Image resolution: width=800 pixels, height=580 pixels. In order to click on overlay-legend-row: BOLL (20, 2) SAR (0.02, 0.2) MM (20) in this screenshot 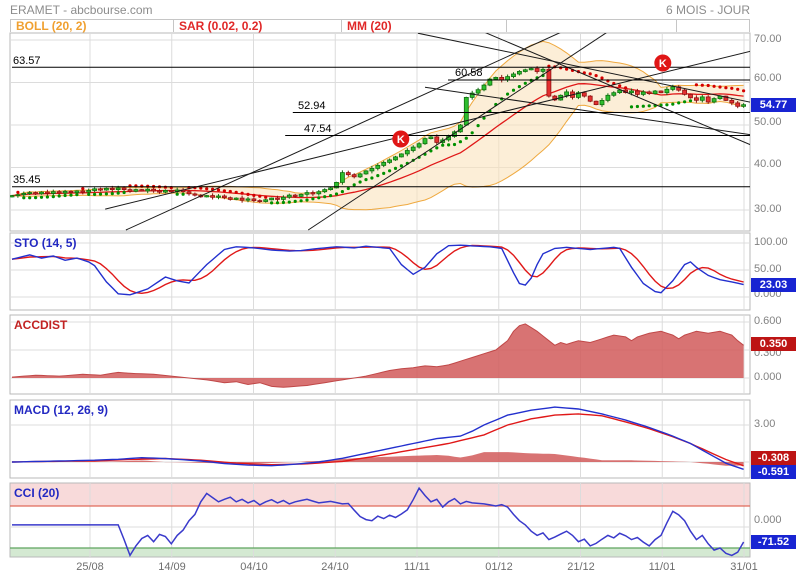, I will do `click(380, 25)`.